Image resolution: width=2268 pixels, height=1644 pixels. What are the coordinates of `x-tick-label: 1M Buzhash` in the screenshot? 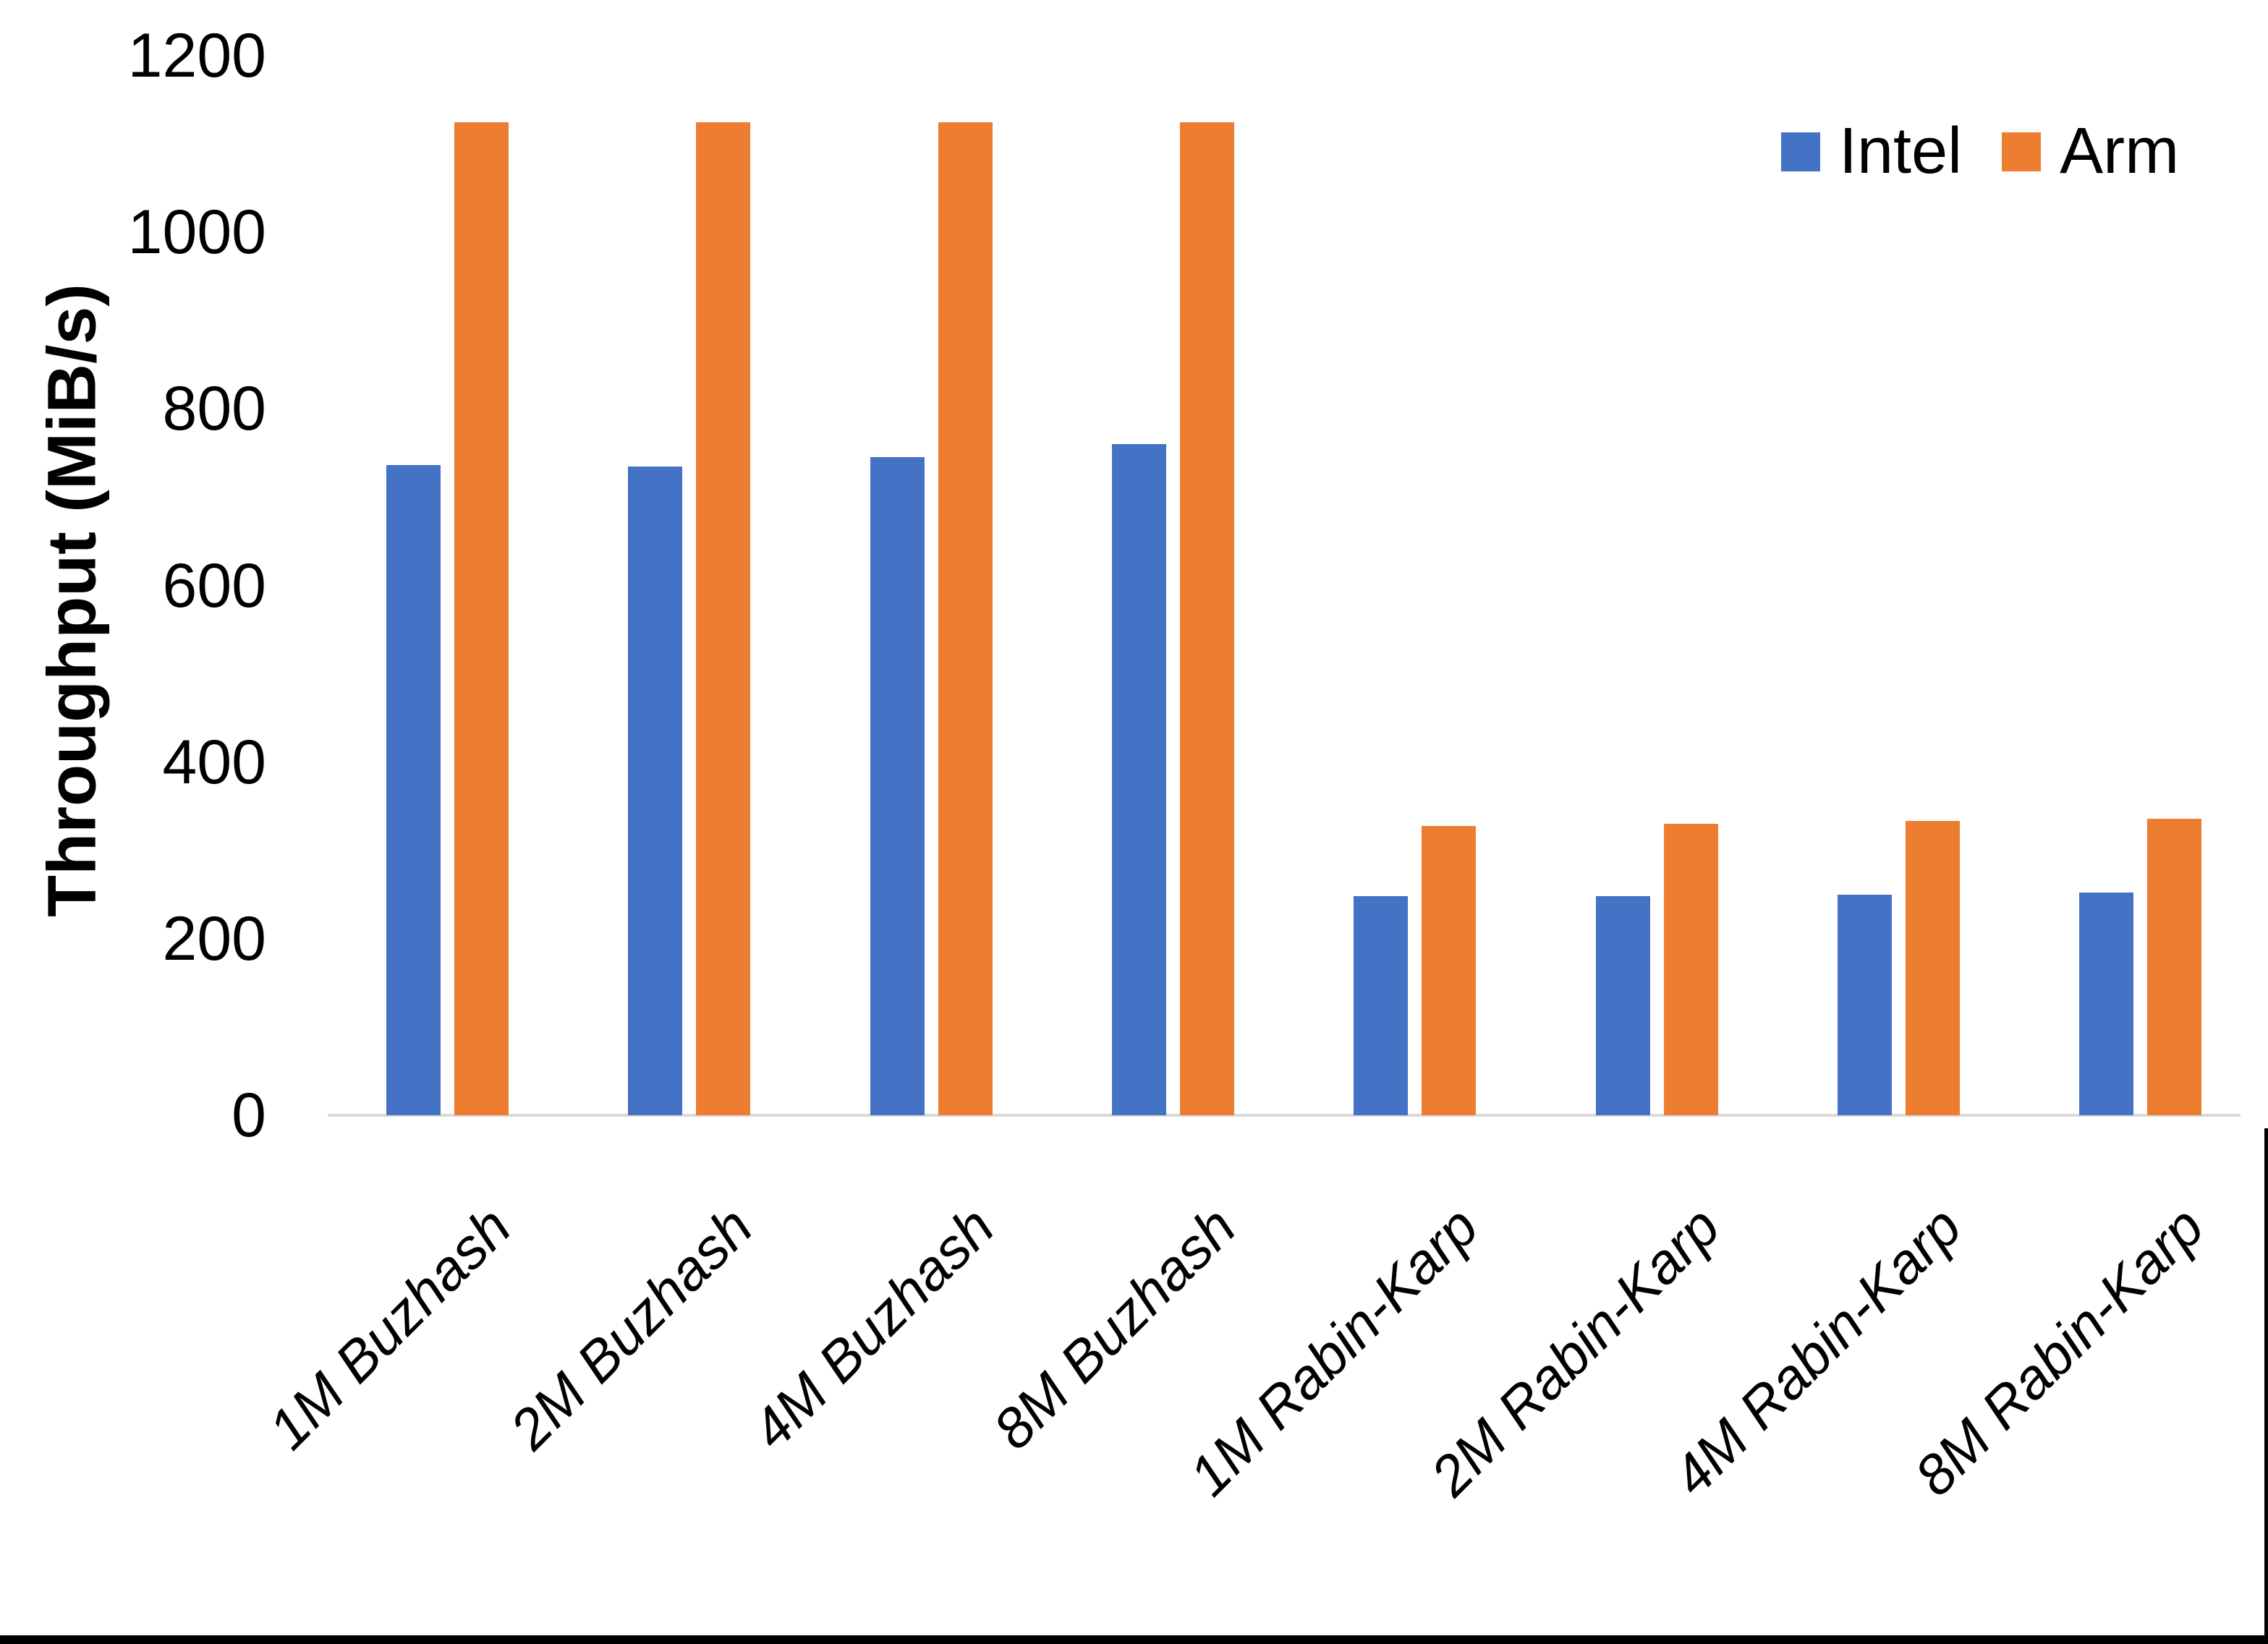 It's located at (389, 1328).